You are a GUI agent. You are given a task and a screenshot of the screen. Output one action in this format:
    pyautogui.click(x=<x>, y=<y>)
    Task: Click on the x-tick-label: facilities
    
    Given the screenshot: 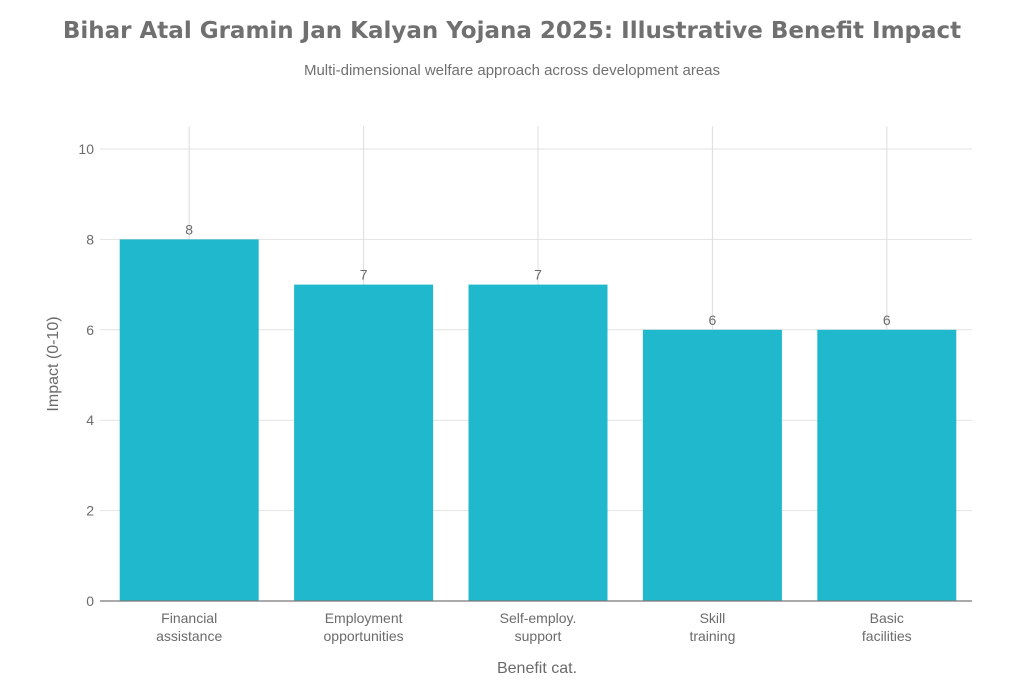 What is the action you would take?
    pyautogui.click(x=887, y=636)
    